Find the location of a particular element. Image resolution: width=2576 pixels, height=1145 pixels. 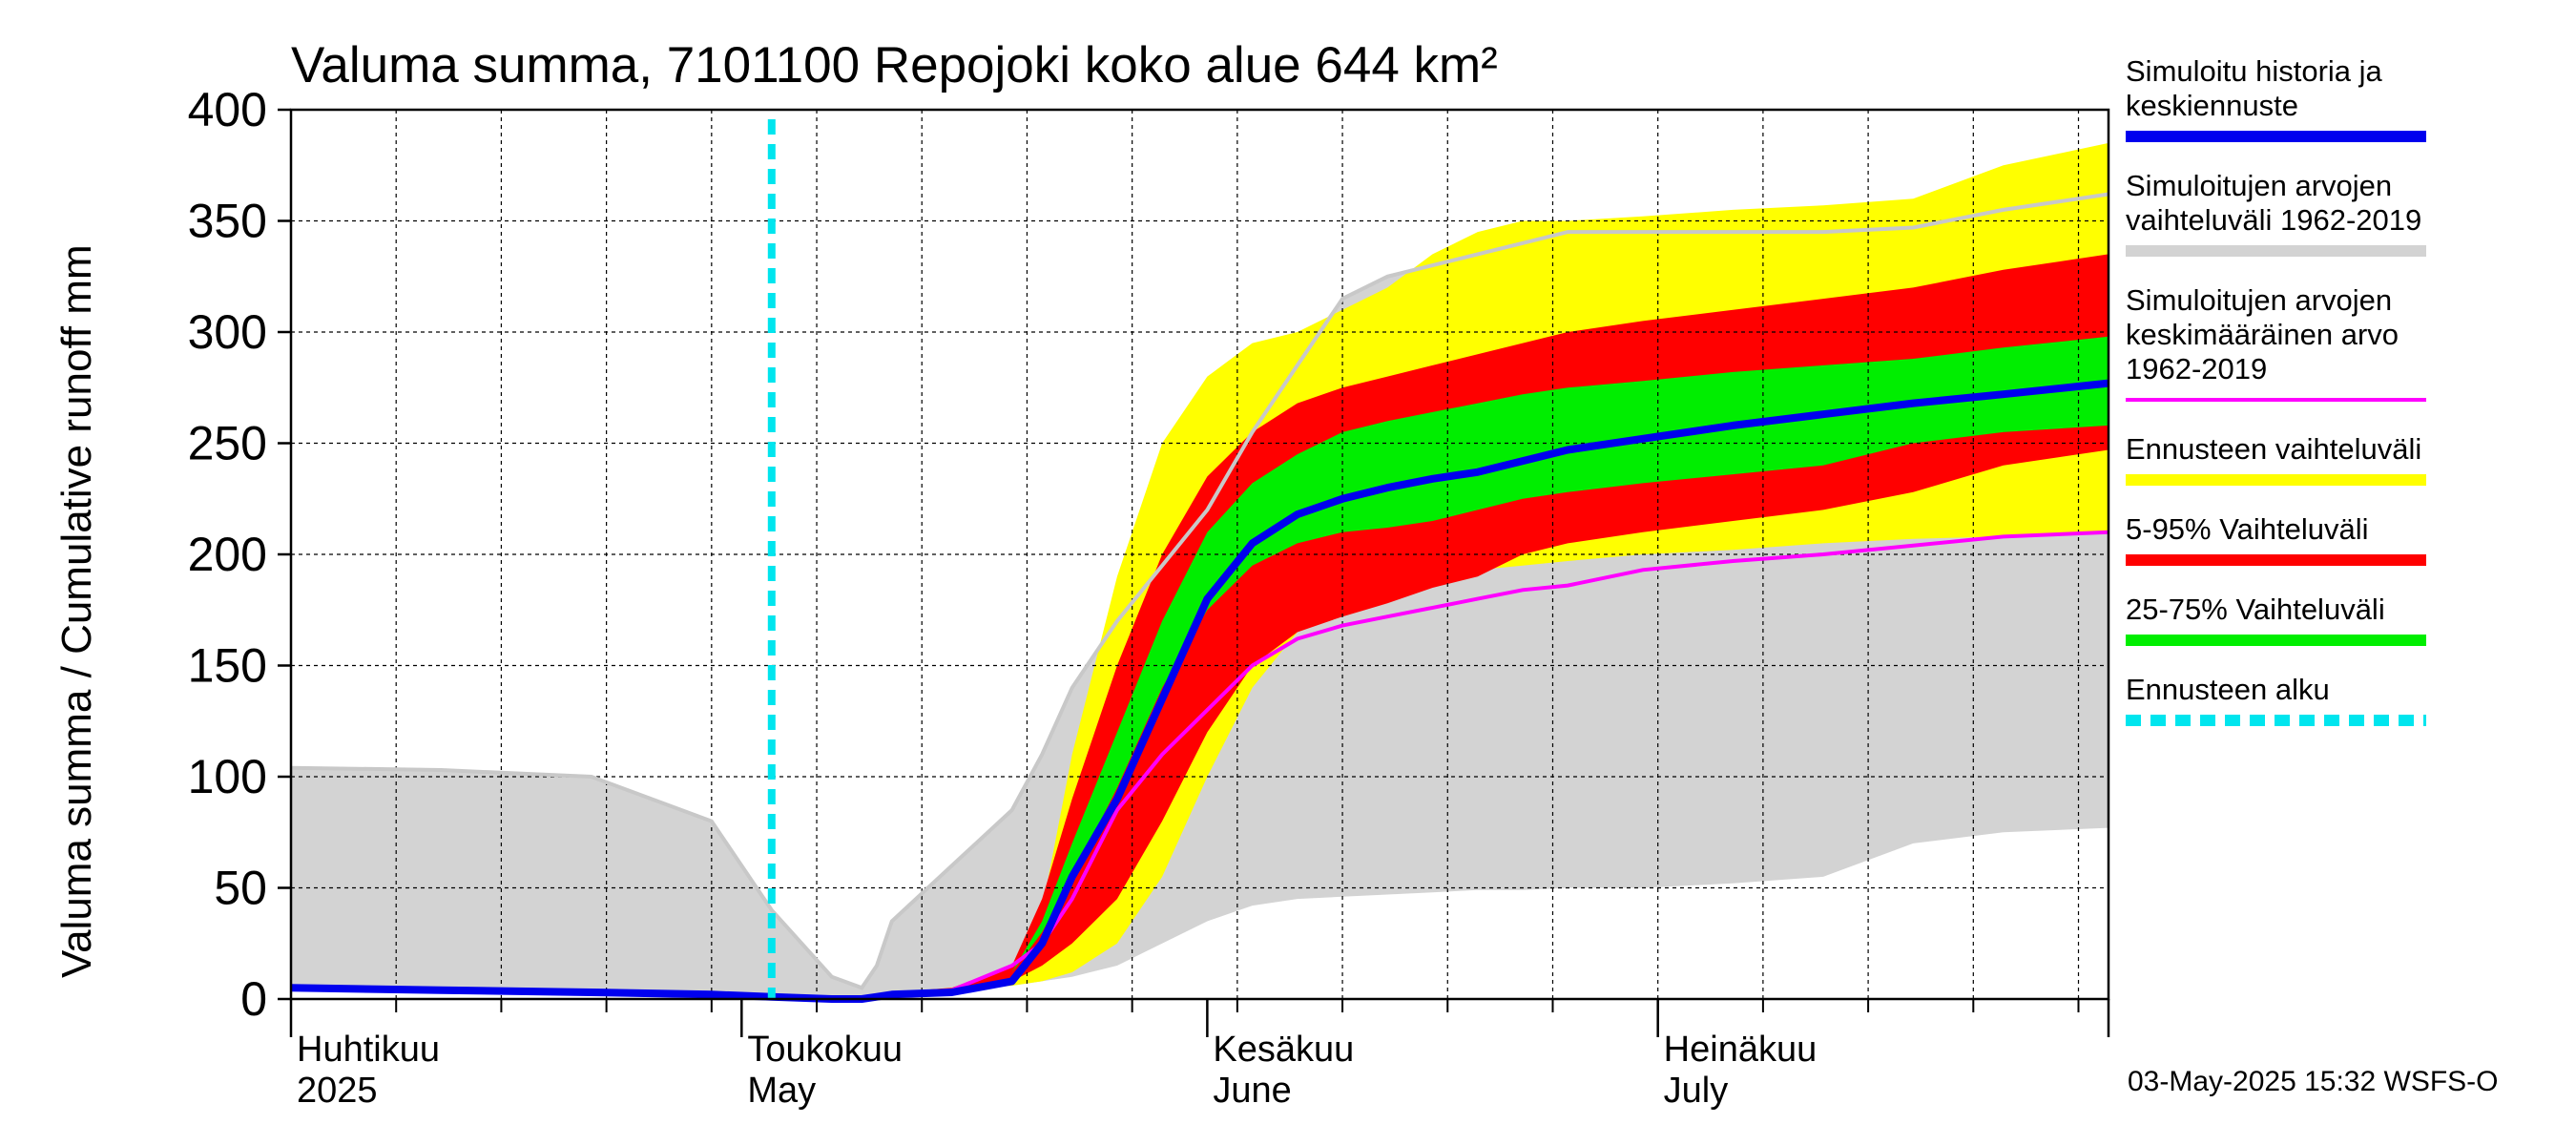

y-tick-label: 50 is located at coordinates (240, 888).